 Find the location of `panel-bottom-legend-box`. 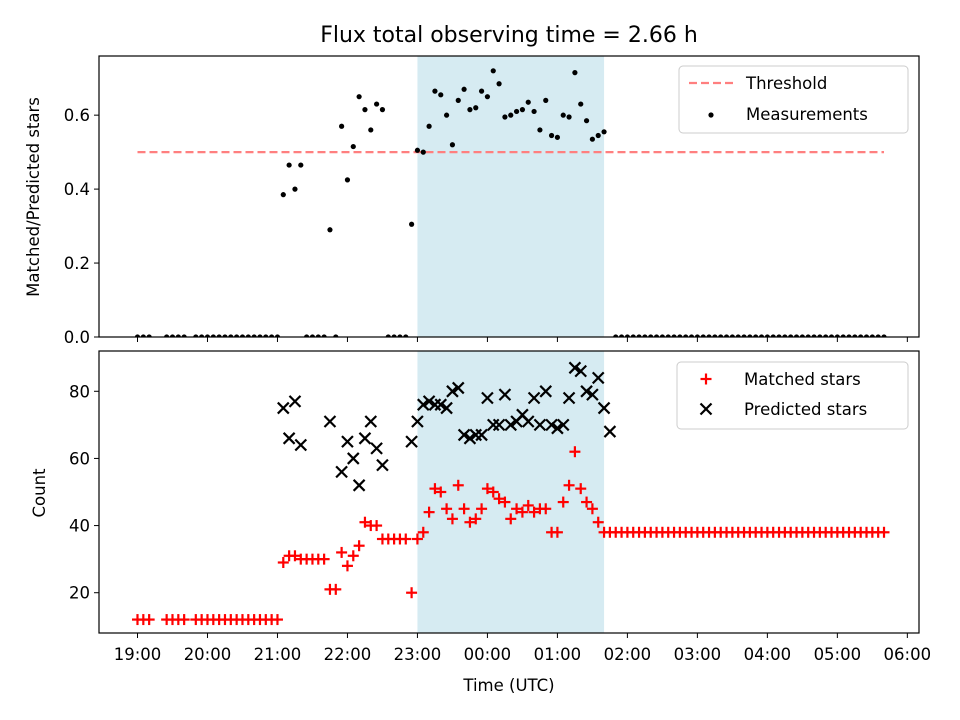

panel-bottom-legend-box is located at coordinates (792, 395).